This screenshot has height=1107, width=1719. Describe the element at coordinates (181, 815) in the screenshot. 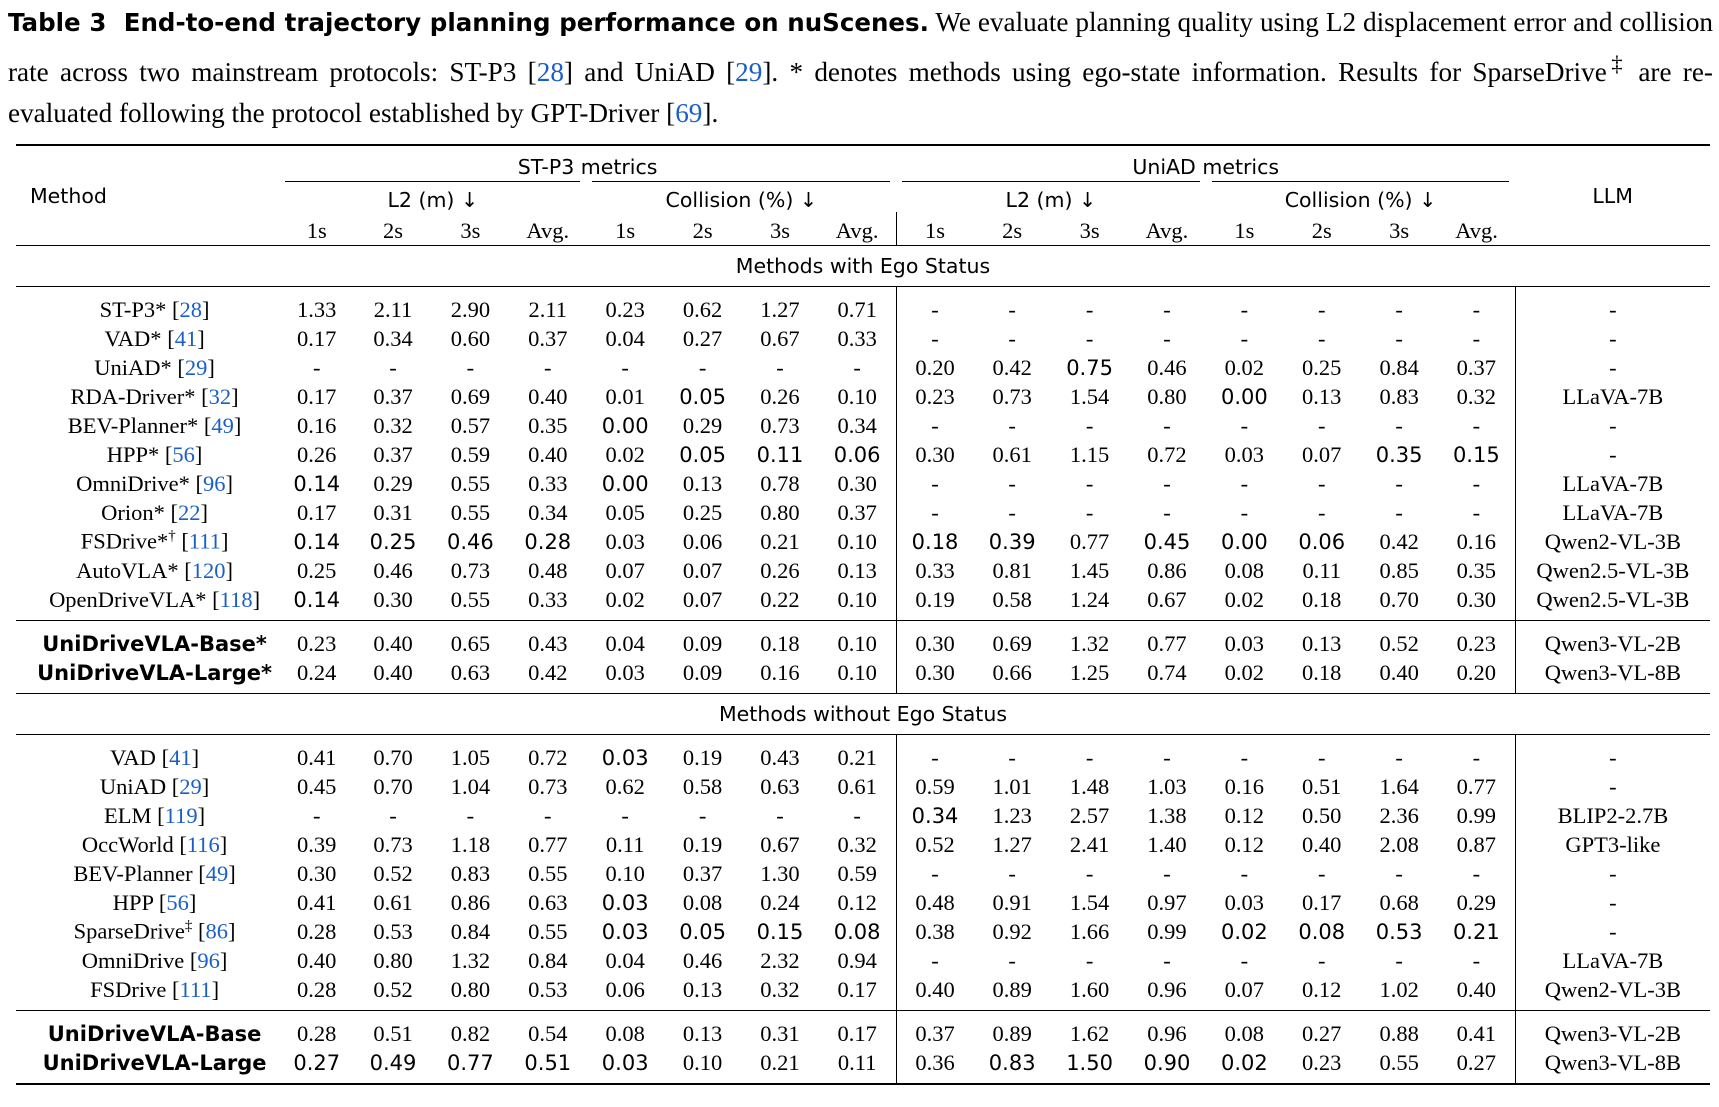

I see `citation-link: 119` at that location.